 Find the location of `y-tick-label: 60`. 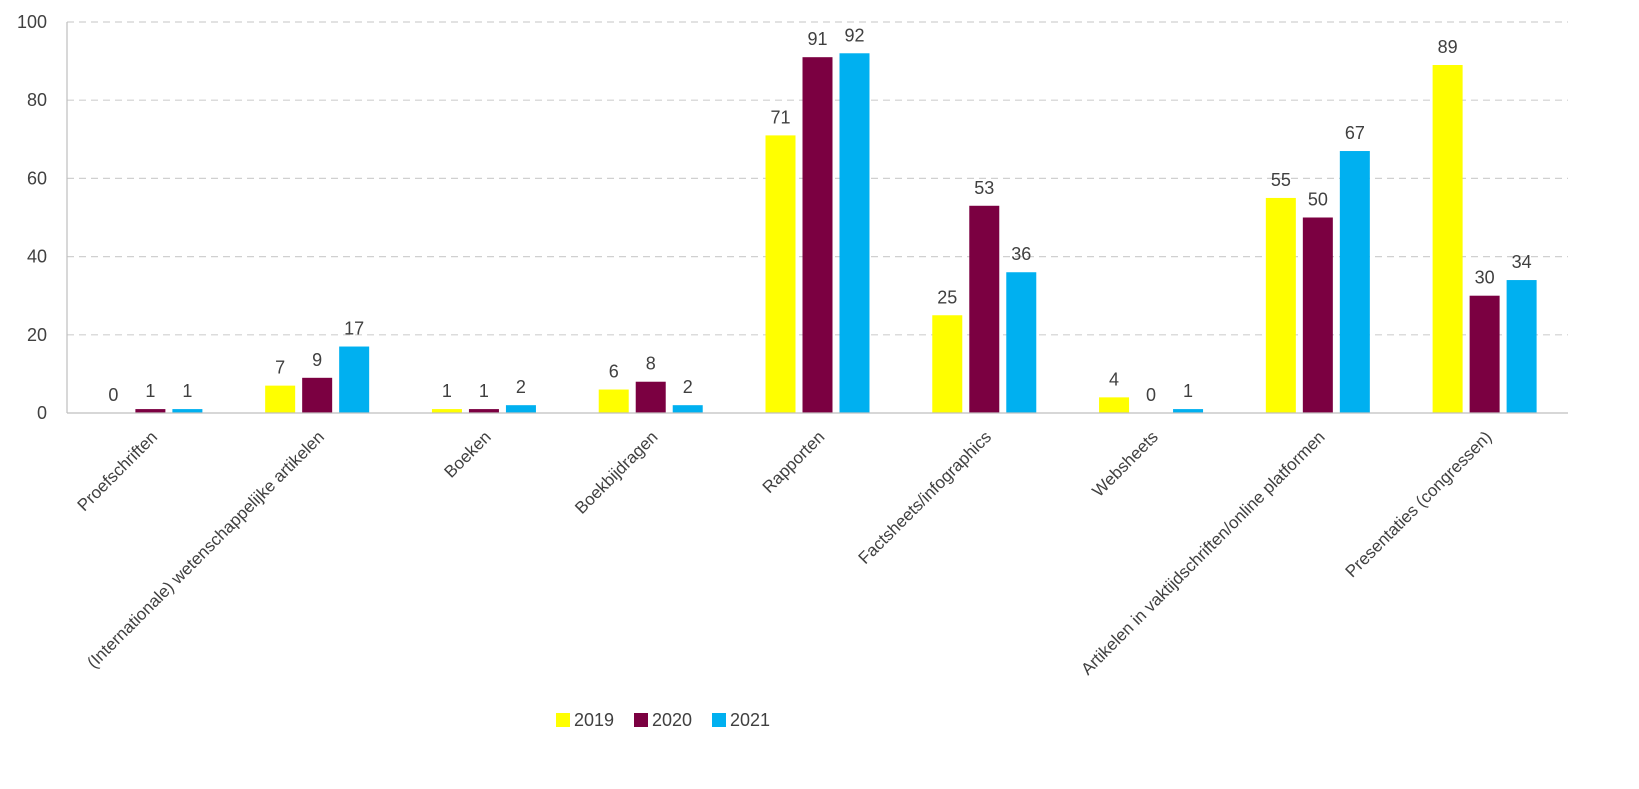

y-tick-label: 60 is located at coordinates (37, 178).